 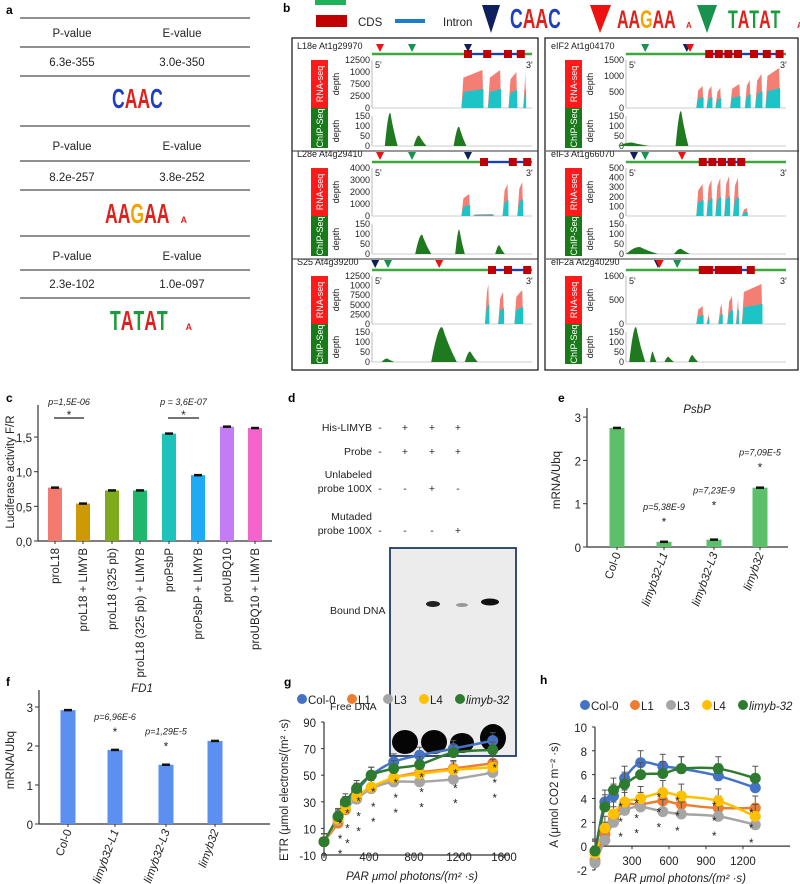 What do you see at coordinates (357, 60) in the screenshot?
I see `rna-tick-label: 12500` at bounding box center [357, 60].